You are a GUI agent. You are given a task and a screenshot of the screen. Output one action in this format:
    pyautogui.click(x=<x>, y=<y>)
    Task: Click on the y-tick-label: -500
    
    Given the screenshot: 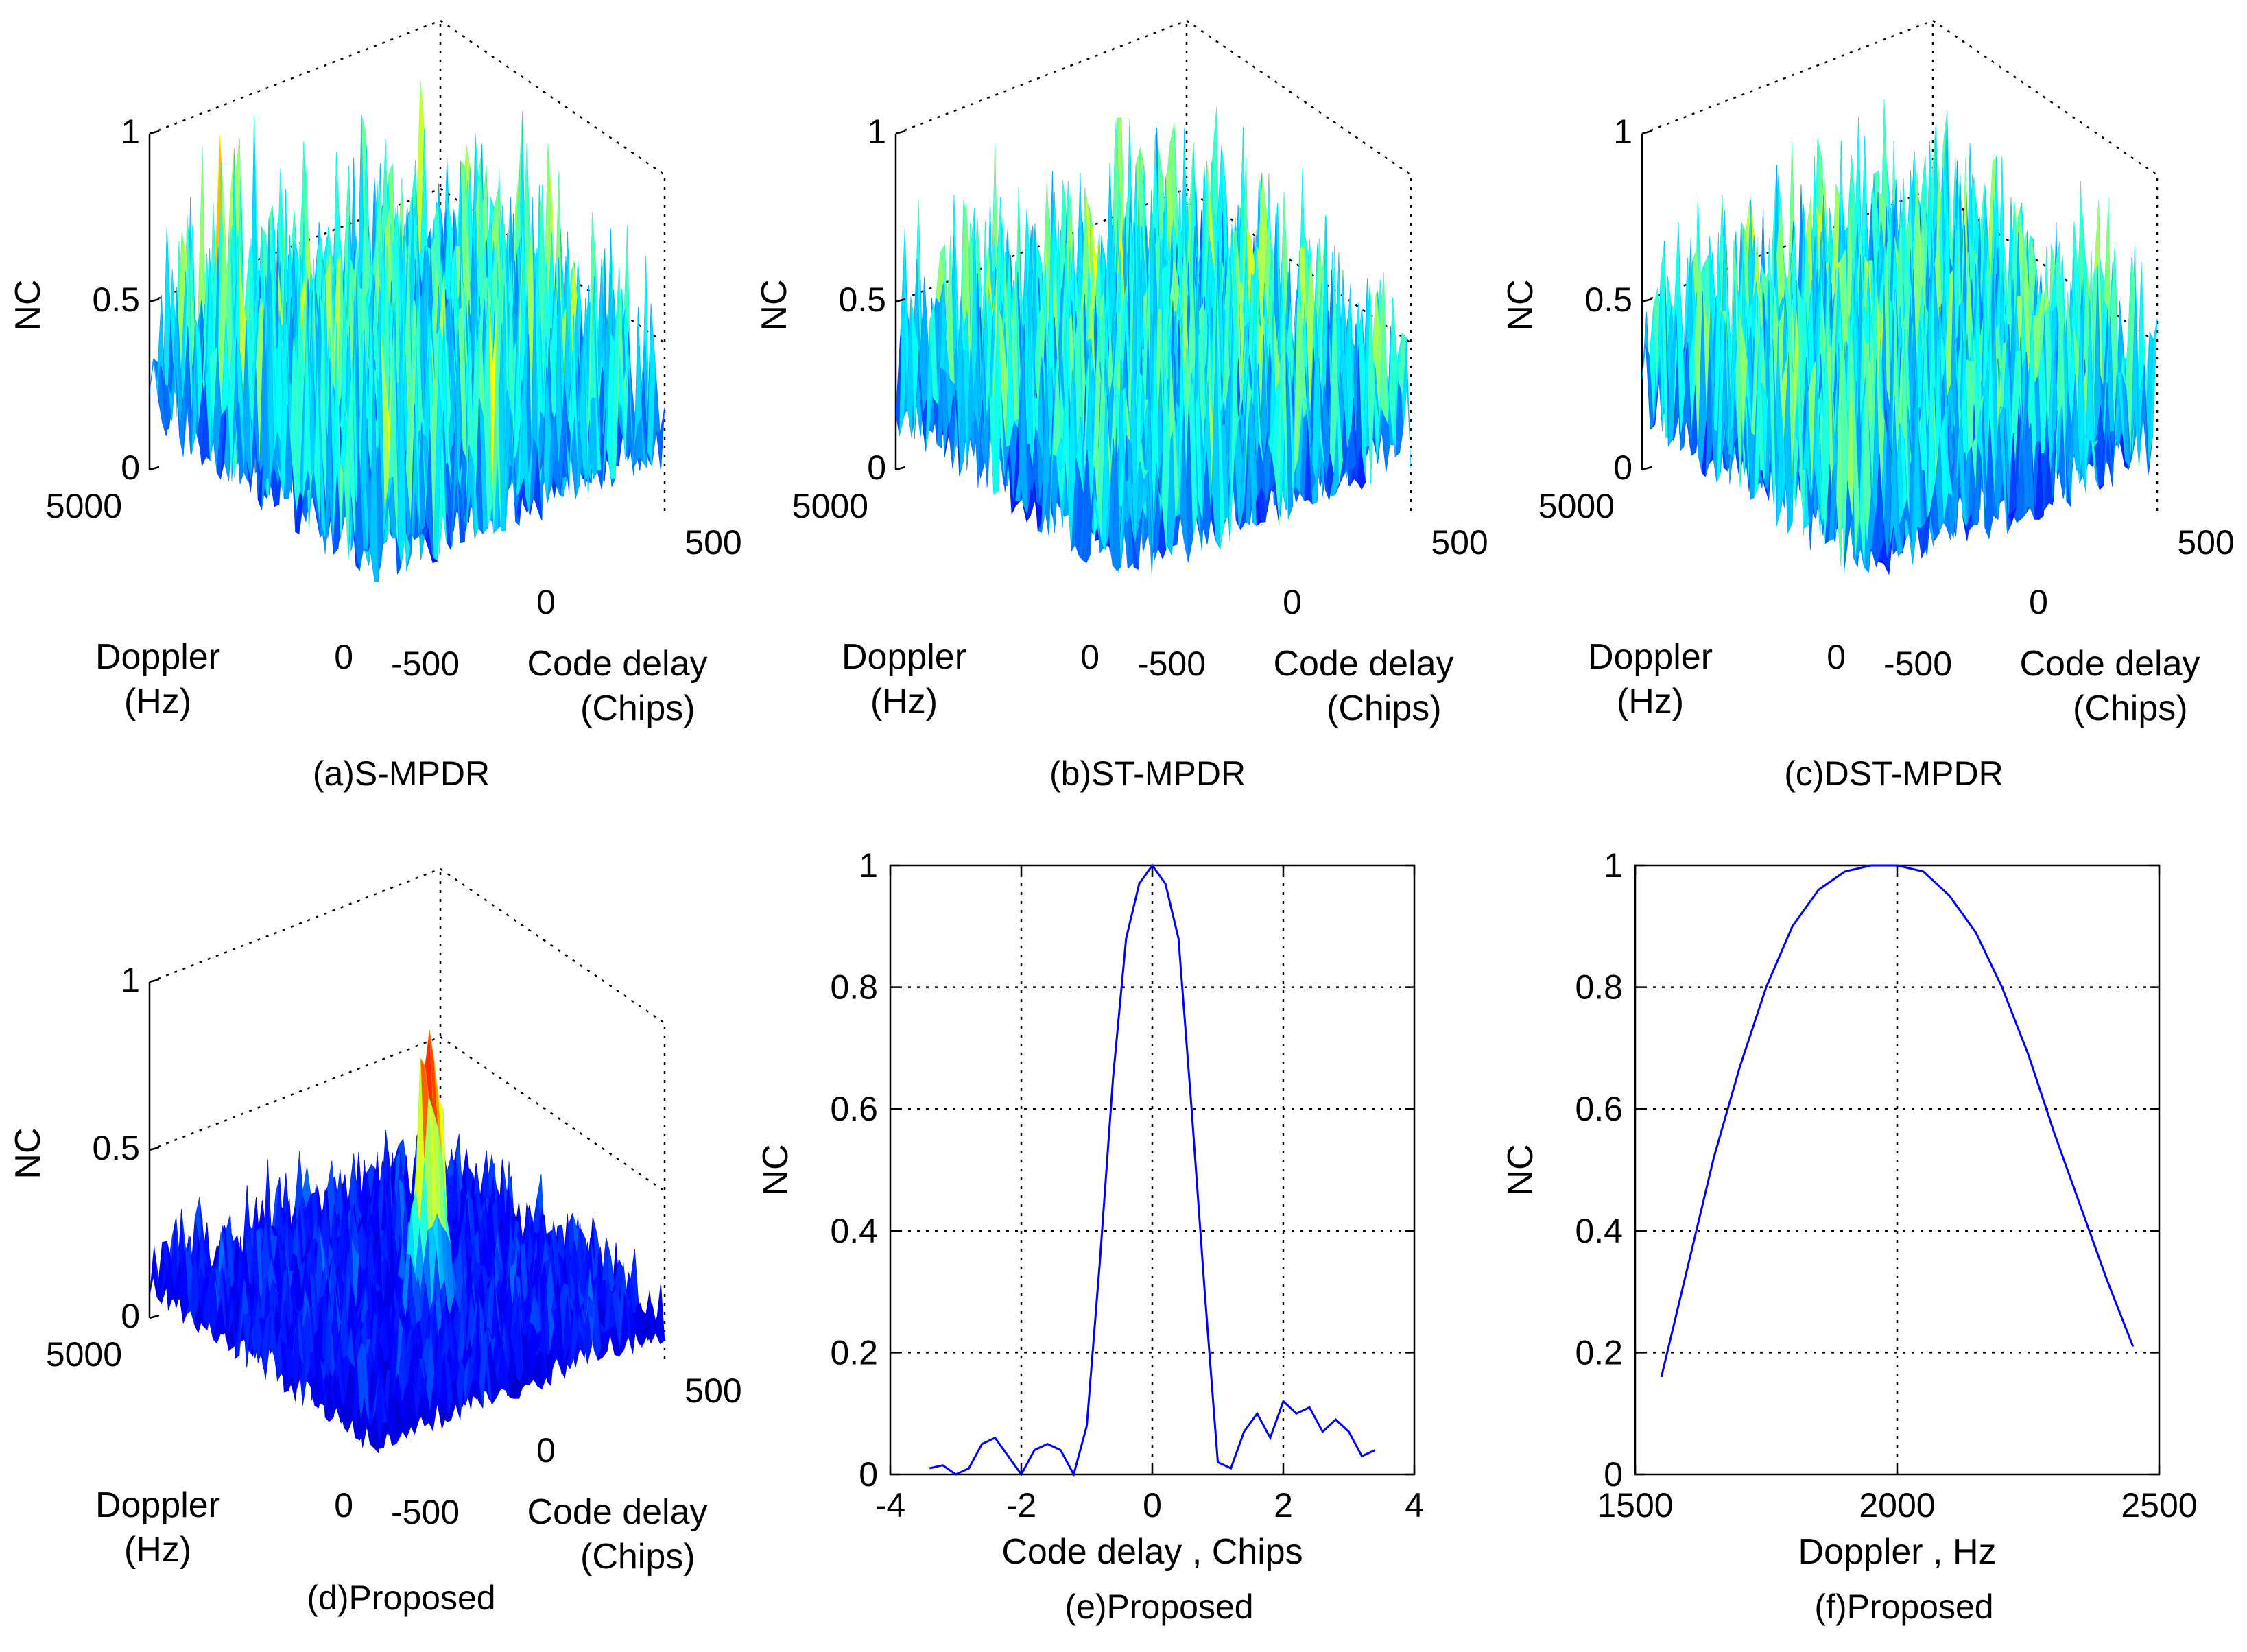 What is the action you would take?
    pyautogui.click(x=425, y=664)
    